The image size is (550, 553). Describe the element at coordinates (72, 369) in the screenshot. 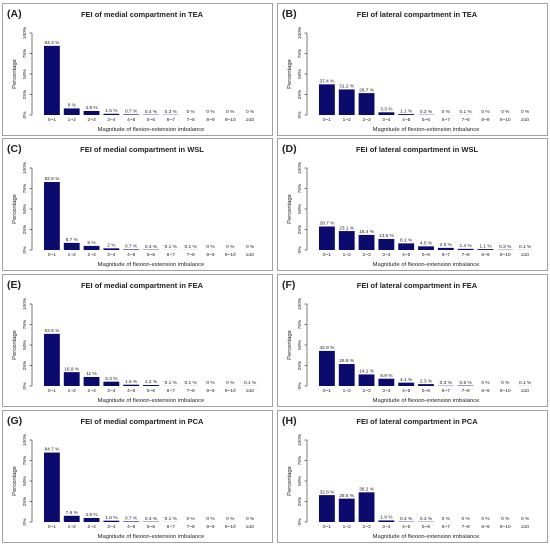

I see `bar-value-label: 16.9 %` at that location.